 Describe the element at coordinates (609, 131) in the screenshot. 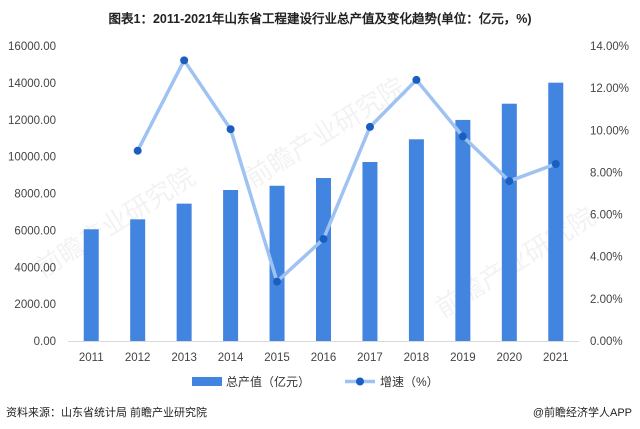

I see `y-right-tick-label: 10.00%` at that location.